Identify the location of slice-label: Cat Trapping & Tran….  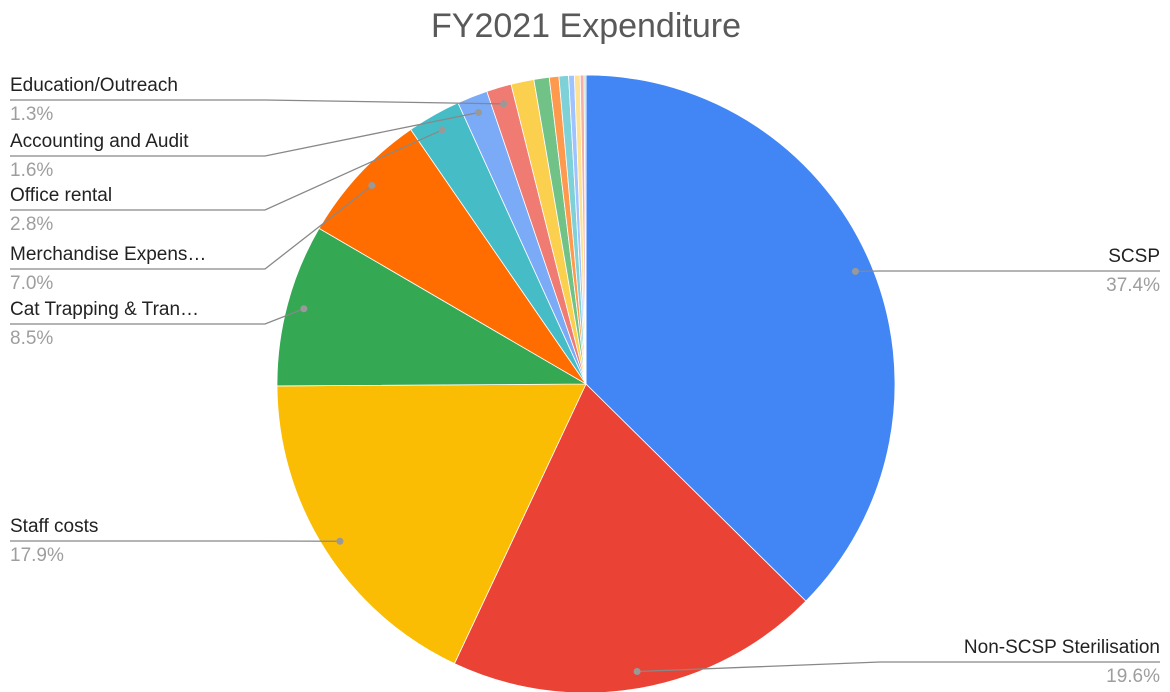
(104, 309).